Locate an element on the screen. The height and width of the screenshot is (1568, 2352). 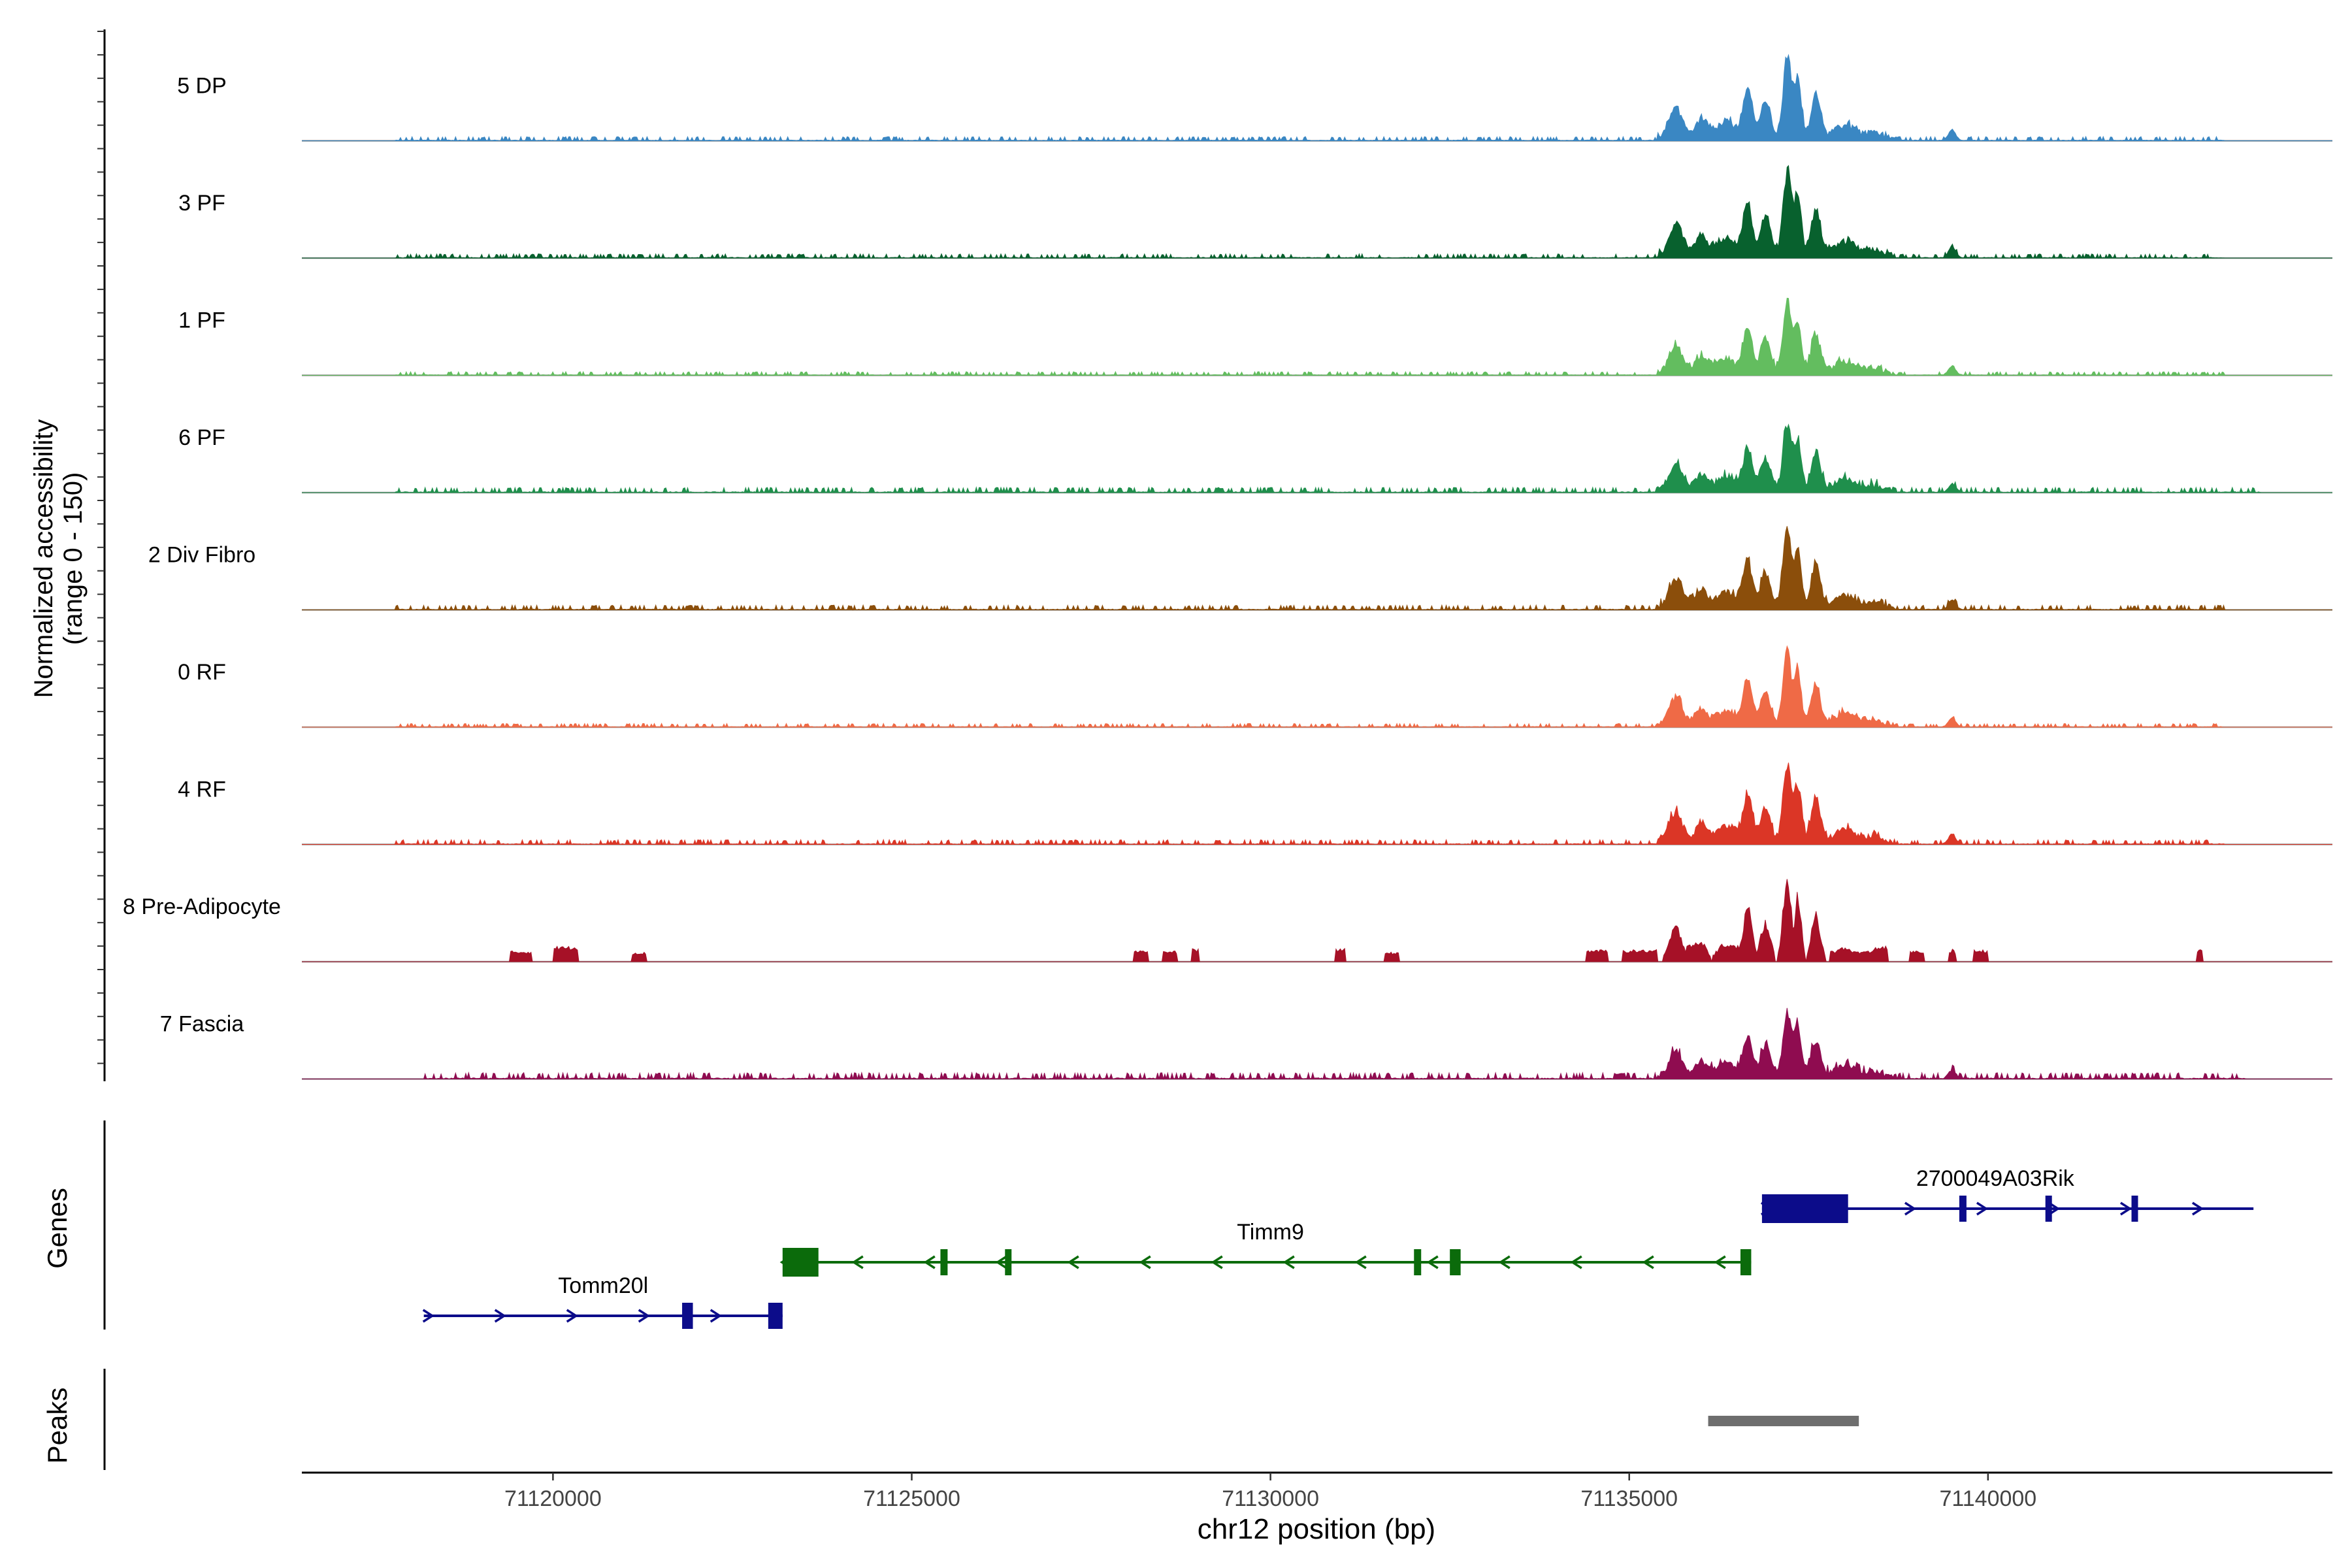
x-axis-tick-label: 71120000 is located at coordinates (553, 1498).